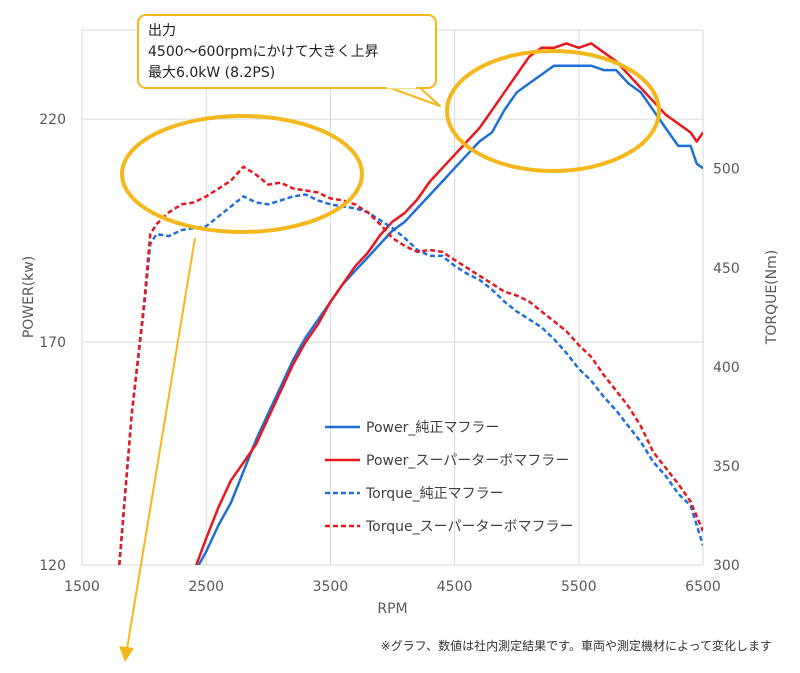 Image resolution: width=800 pixels, height=673 pixels. Describe the element at coordinates (455, 587) in the screenshot. I see `x-tick-label: 4500` at that location.